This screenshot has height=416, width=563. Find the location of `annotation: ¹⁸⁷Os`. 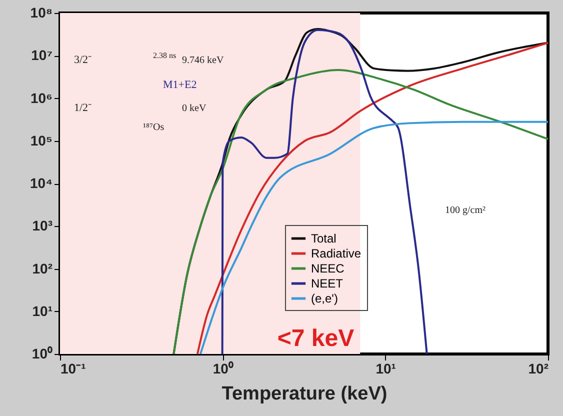

annotation: ¹⁸⁷Os is located at coordinates (153, 127).